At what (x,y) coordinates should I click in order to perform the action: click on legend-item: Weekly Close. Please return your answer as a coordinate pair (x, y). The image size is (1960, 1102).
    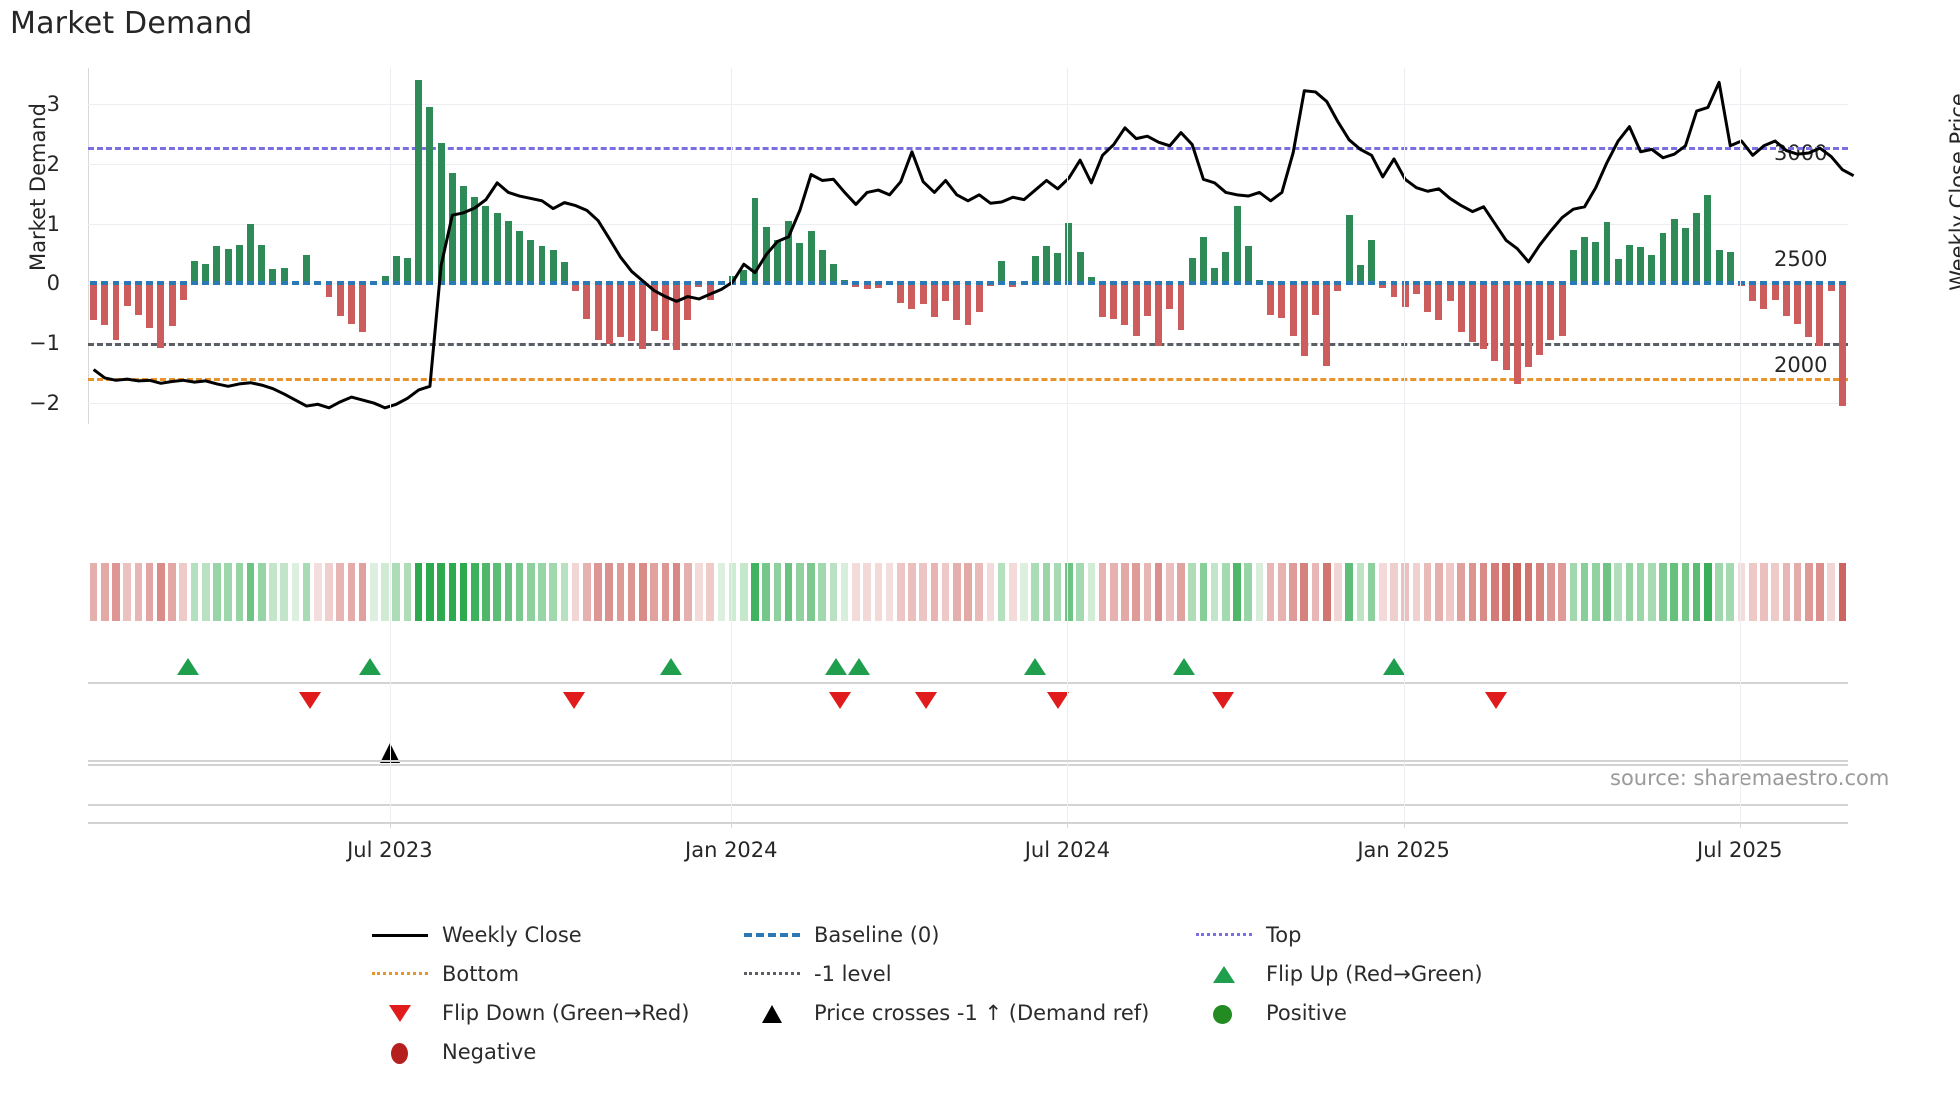
    Looking at the image, I should click on (556, 935).